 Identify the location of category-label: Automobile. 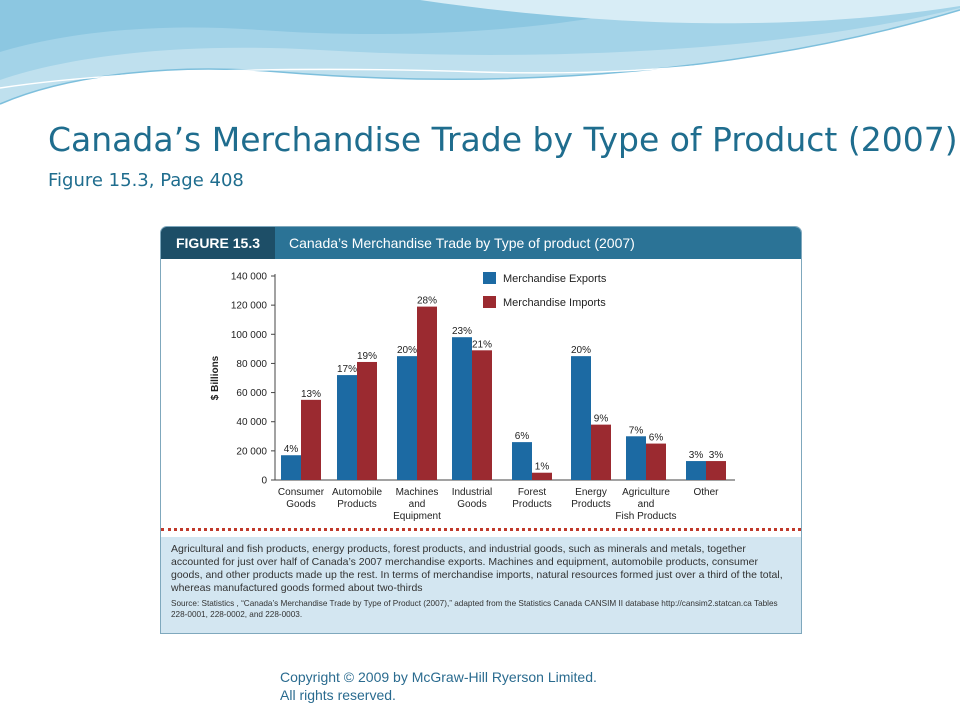
(357, 492).